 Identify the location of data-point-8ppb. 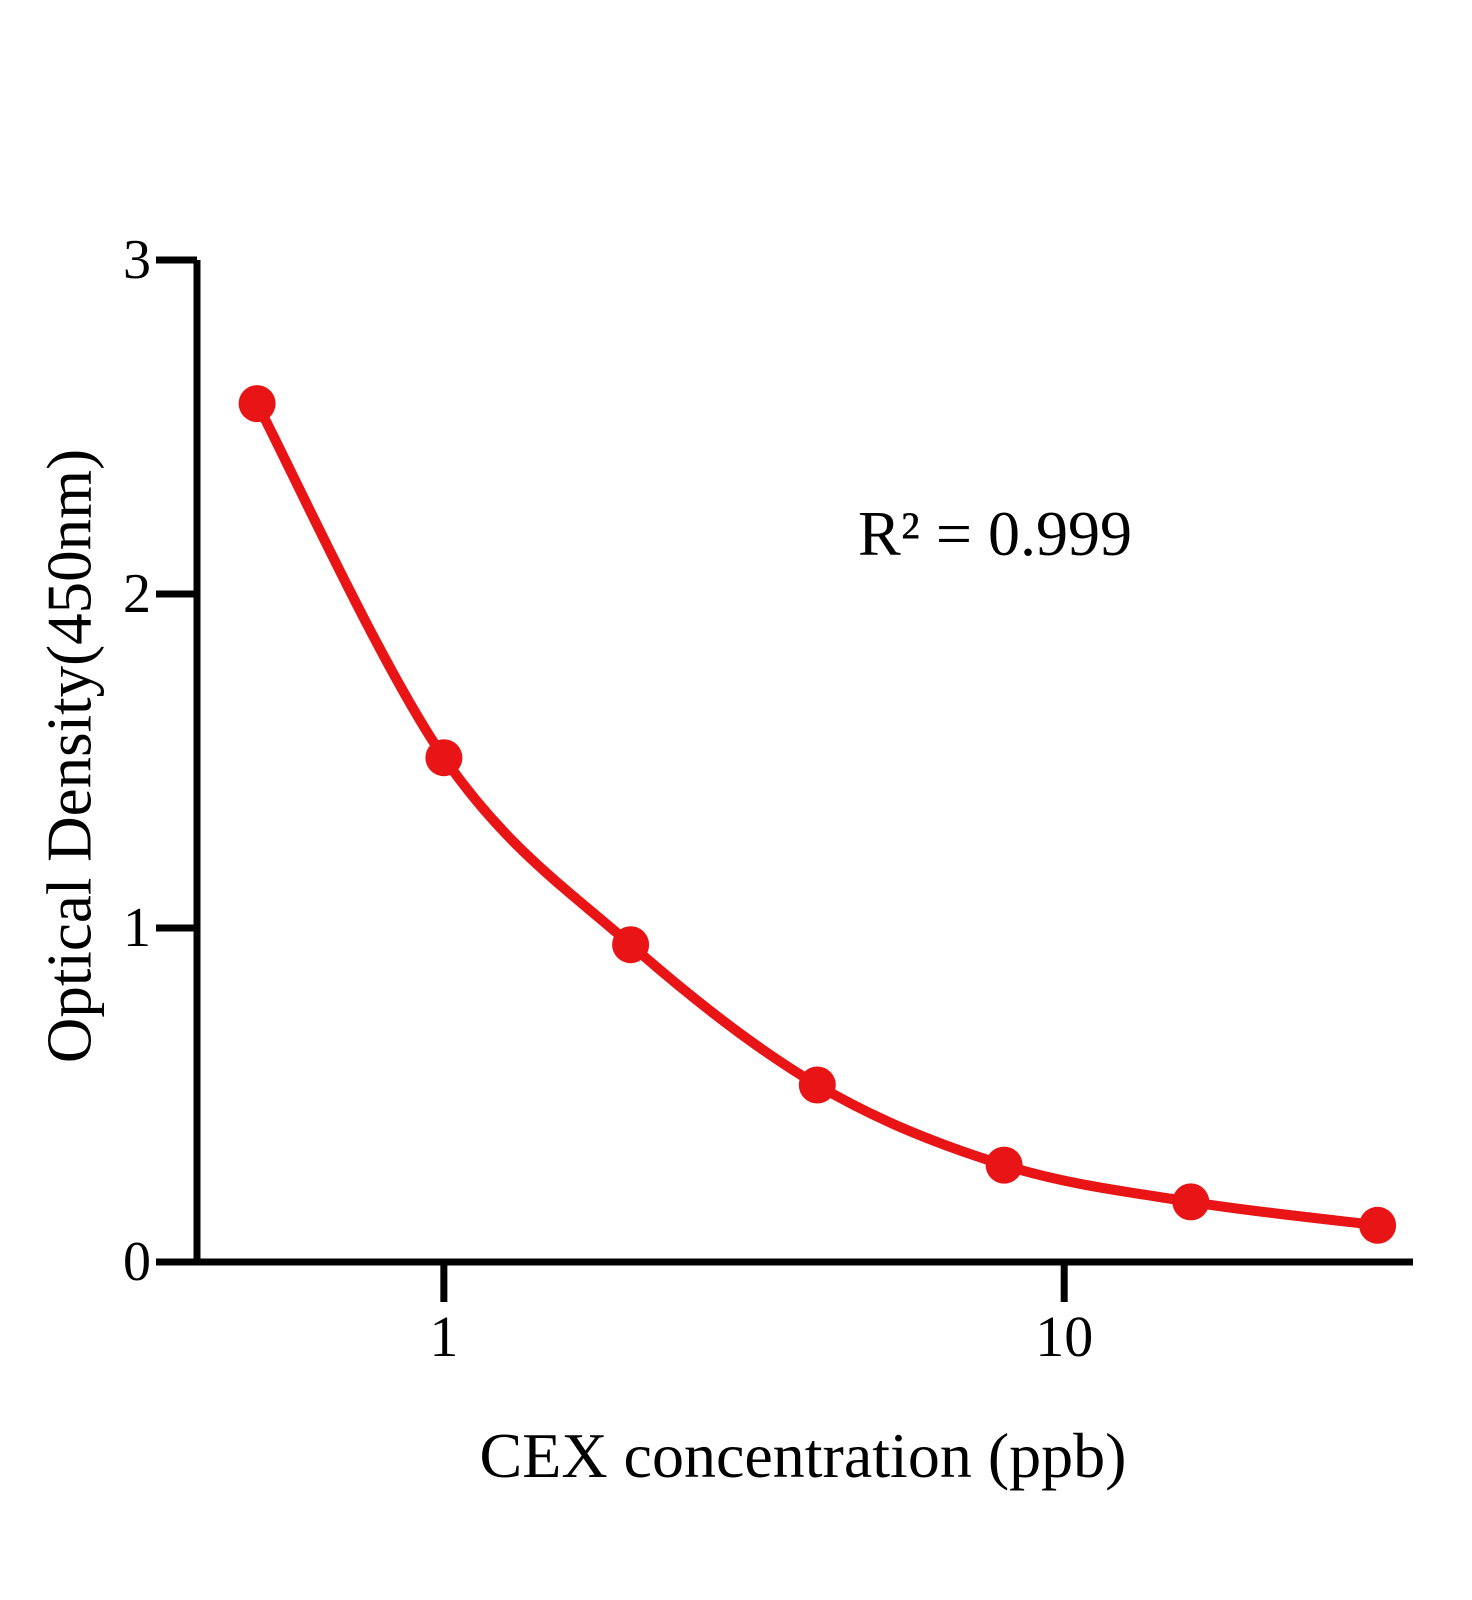
(1004, 1165).